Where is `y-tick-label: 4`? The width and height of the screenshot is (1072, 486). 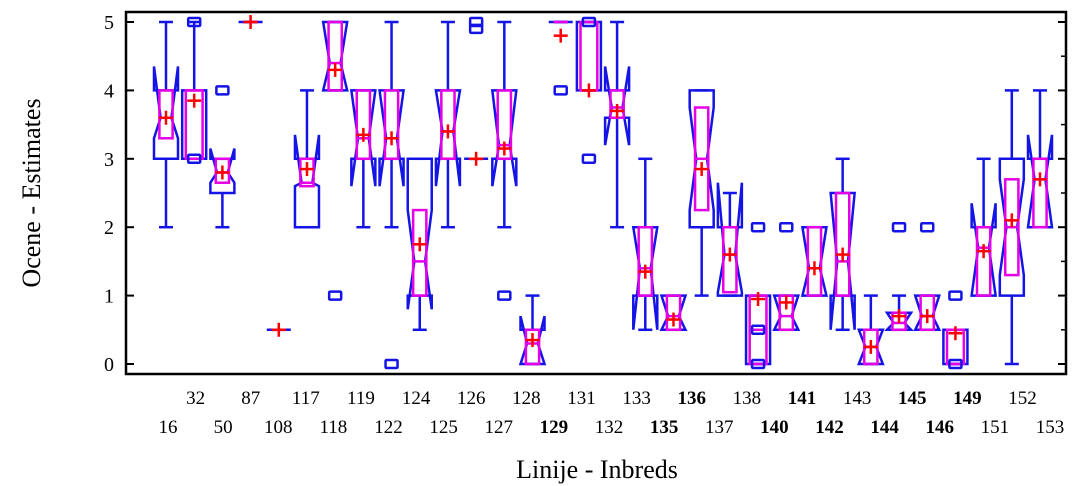
y-tick-label: 4 is located at coordinates (109, 91).